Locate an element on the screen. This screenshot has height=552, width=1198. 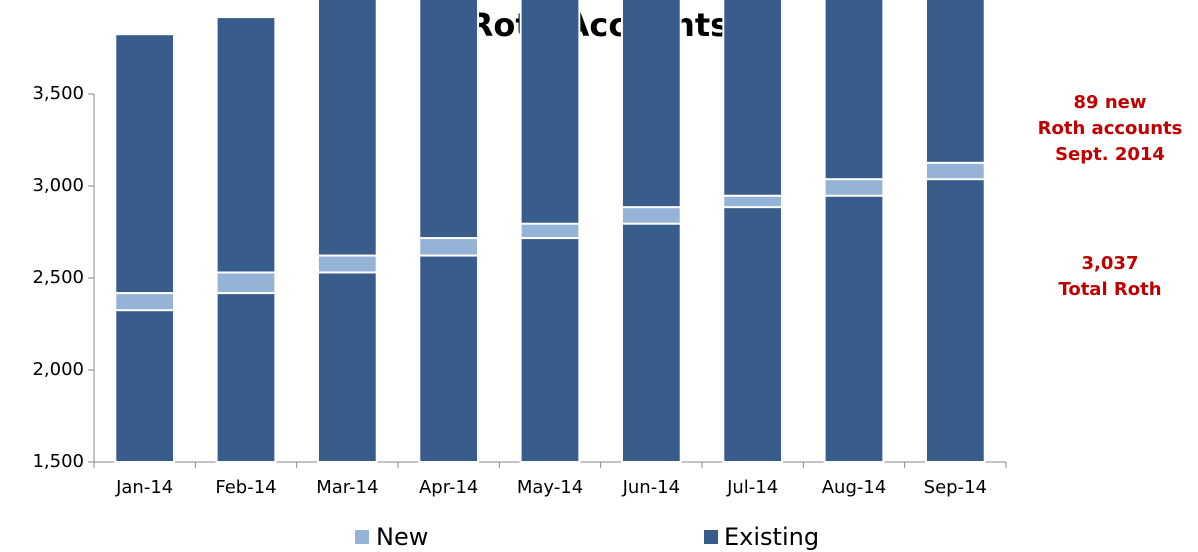
annotation: 3,037 is located at coordinates (1110, 263).